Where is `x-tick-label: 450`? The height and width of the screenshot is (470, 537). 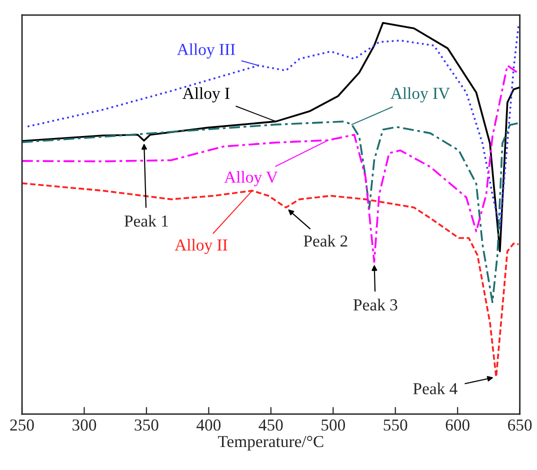
x-tick-label: 450 is located at coordinates (270, 425).